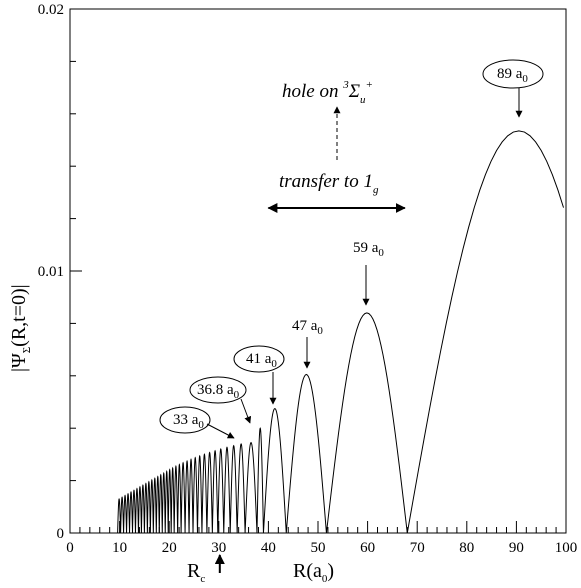 This screenshot has height=588, width=581. What do you see at coordinates (119, 548) in the screenshot?
I see `x-tick-label: 10` at bounding box center [119, 548].